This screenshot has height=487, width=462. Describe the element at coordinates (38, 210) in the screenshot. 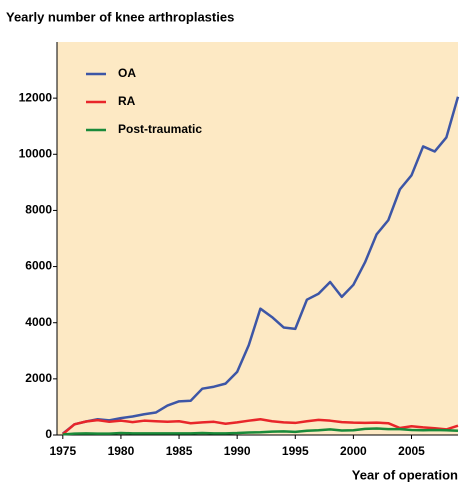

I see `y-tick-label: 8000` at that location.